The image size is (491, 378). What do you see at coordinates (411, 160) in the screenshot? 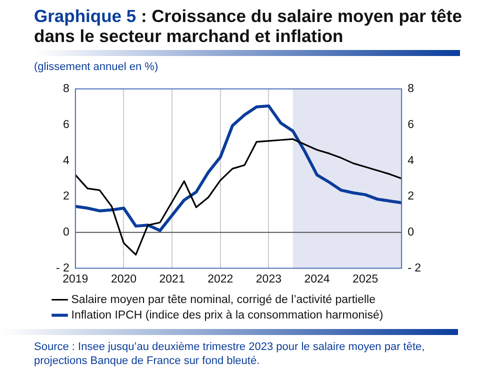
I see `y2-tick-label: 4` at bounding box center [411, 160].